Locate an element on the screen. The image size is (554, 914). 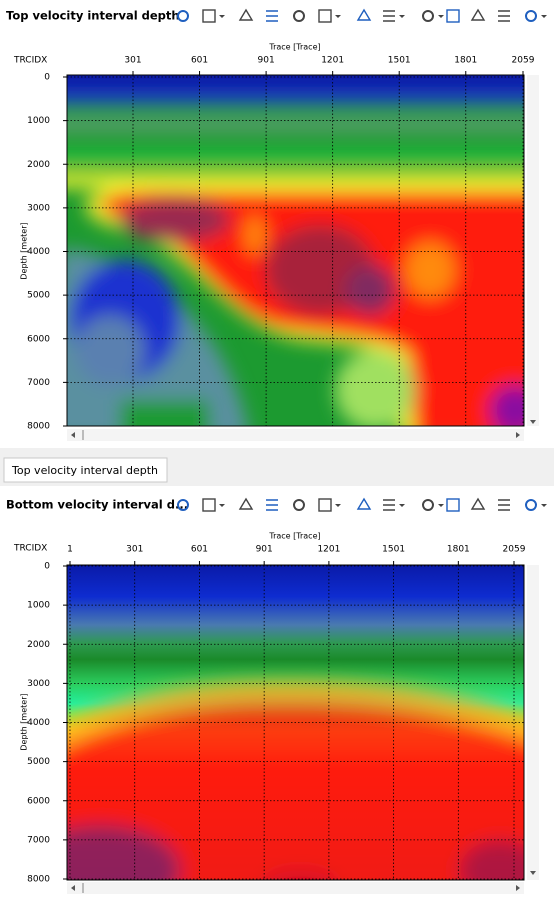
x-tick-label: 901 is located at coordinates (264, 550).